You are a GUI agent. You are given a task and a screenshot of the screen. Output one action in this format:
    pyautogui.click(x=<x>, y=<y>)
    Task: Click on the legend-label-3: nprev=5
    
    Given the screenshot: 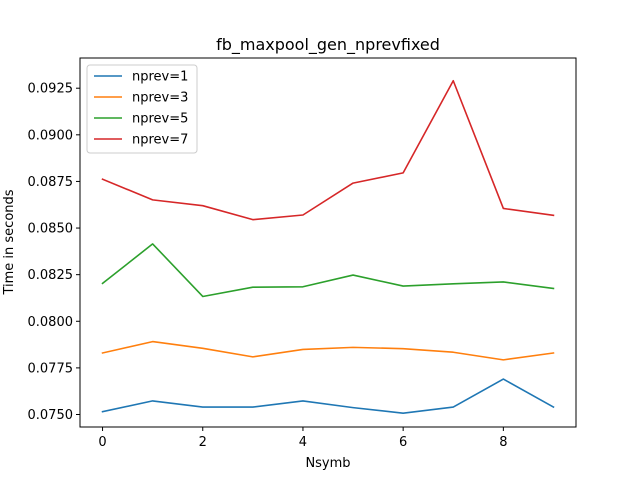 What is the action you would take?
    pyautogui.click(x=160, y=119)
    